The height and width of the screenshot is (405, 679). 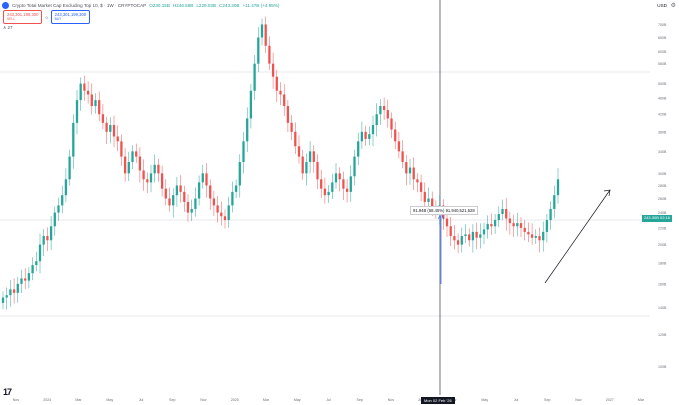 What do you see at coordinates (206, 5) in the screenshot?
I see `ohlc-low: L229.03B` at bounding box center [206, 5].